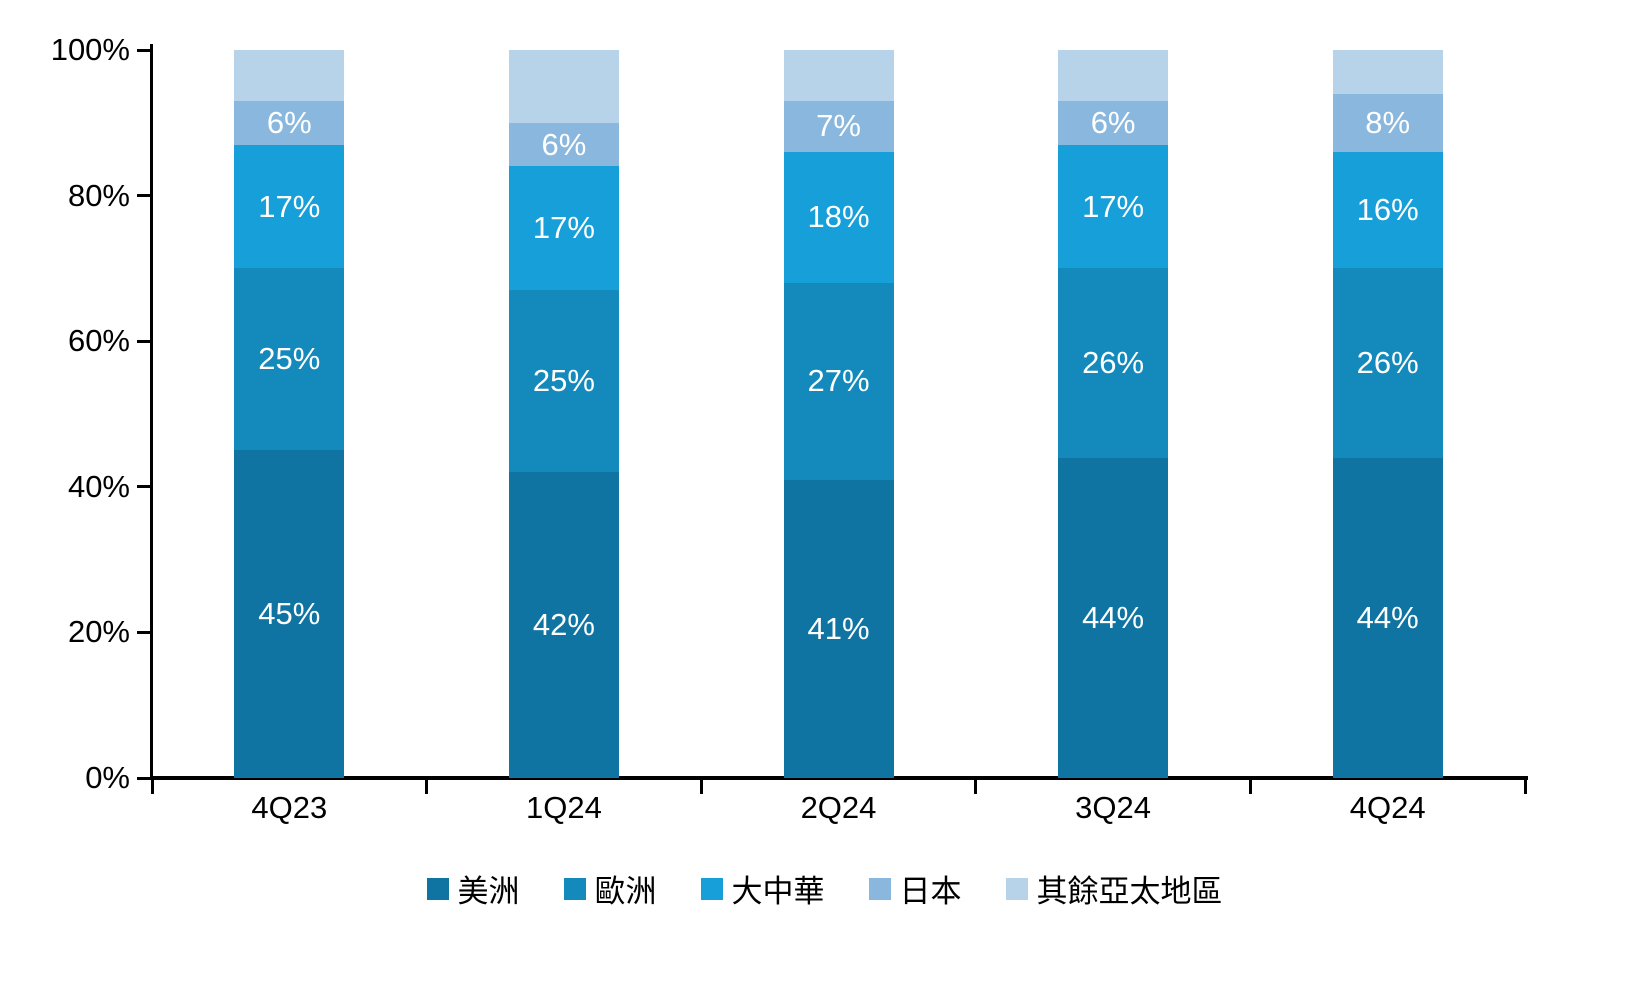 Image resolution: width=1649 pixels, height=990 pixels. Describe the element at coordinates (778, 891) in the screenshot. I see `legend-label: 大中華` at that location.